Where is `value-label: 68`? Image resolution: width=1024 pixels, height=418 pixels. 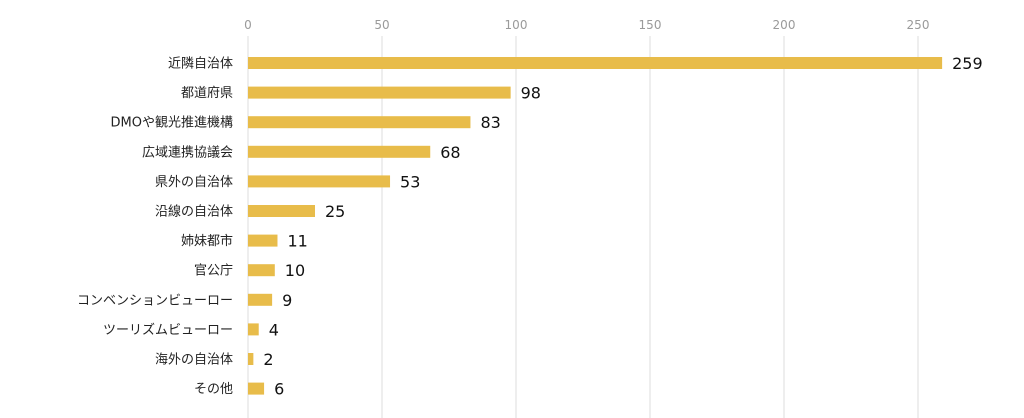
value-label: 68 is located at coordinates (450, 152).